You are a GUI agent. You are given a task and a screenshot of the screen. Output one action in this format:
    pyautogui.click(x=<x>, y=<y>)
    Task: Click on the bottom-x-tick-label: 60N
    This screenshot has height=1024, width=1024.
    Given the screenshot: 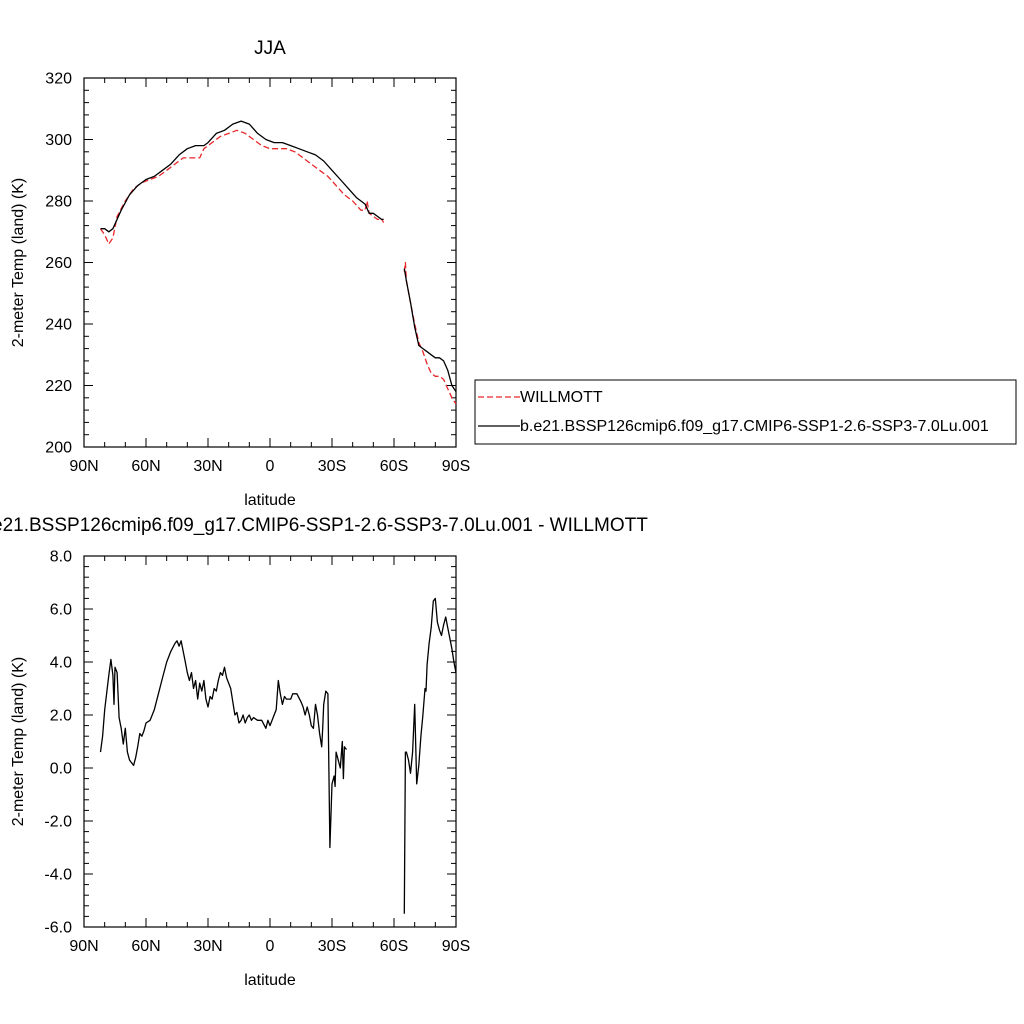 What is the action you would take?
    pyautogui.click(x=145, y=946)
    